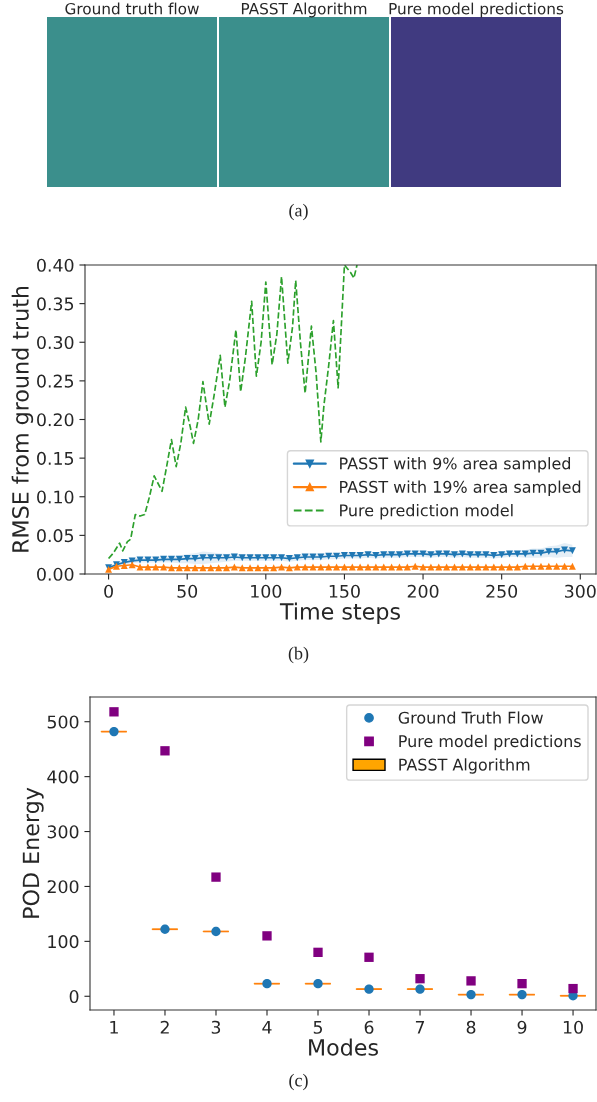 Image resolution: width=597 pixels, height=1102 pixels. What do you see at coordinates (55, 342) in the screenshot?
I see `y-tick-label: 0.30` at bounding box center [55, 342].